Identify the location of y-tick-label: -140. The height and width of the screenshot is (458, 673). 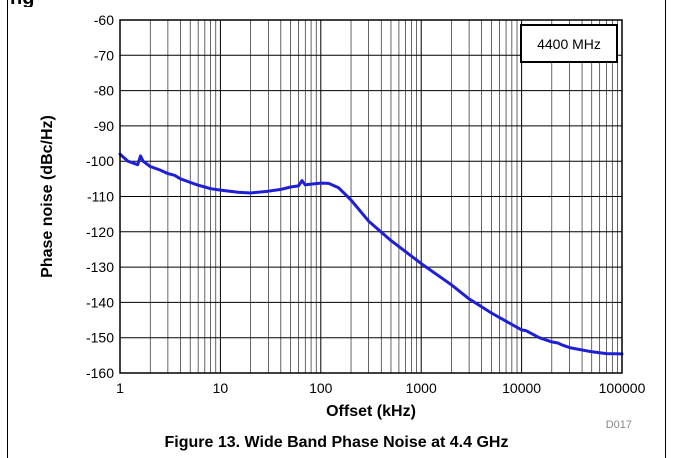
(100, 302).